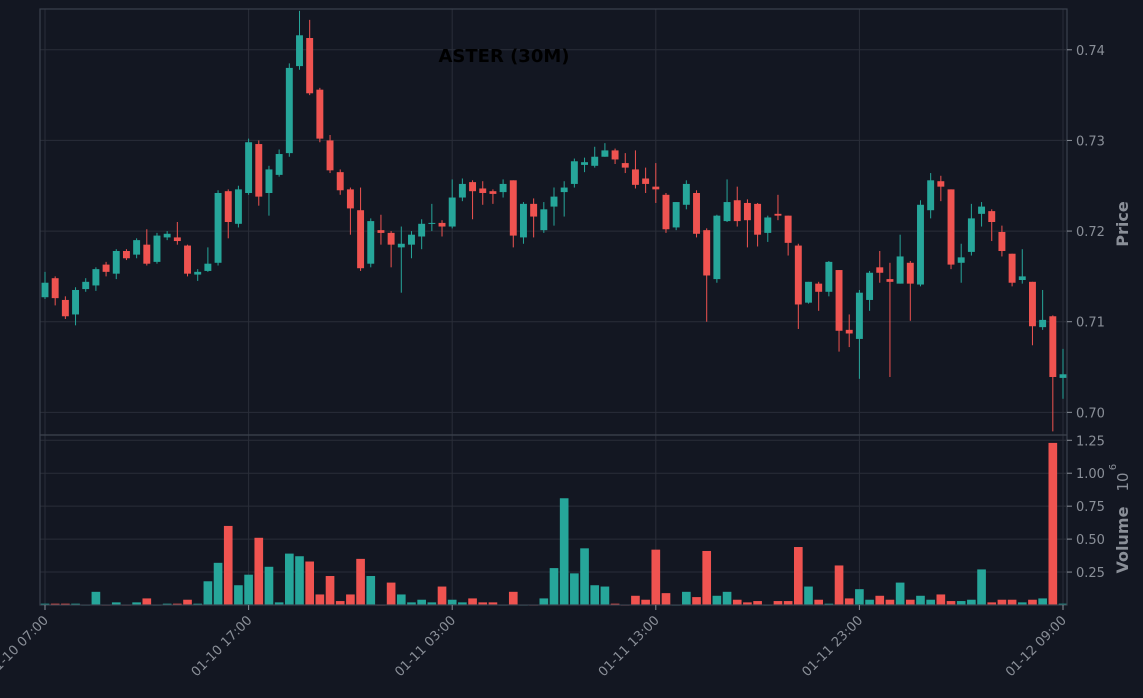 The height and width of the screenshot is (698, 1143). Describe the element at coordinates (1086, 232) in the screenshot. I see `price-axis-ticks: 0.70 0.71 0.72 0.73 0.74` at that location.